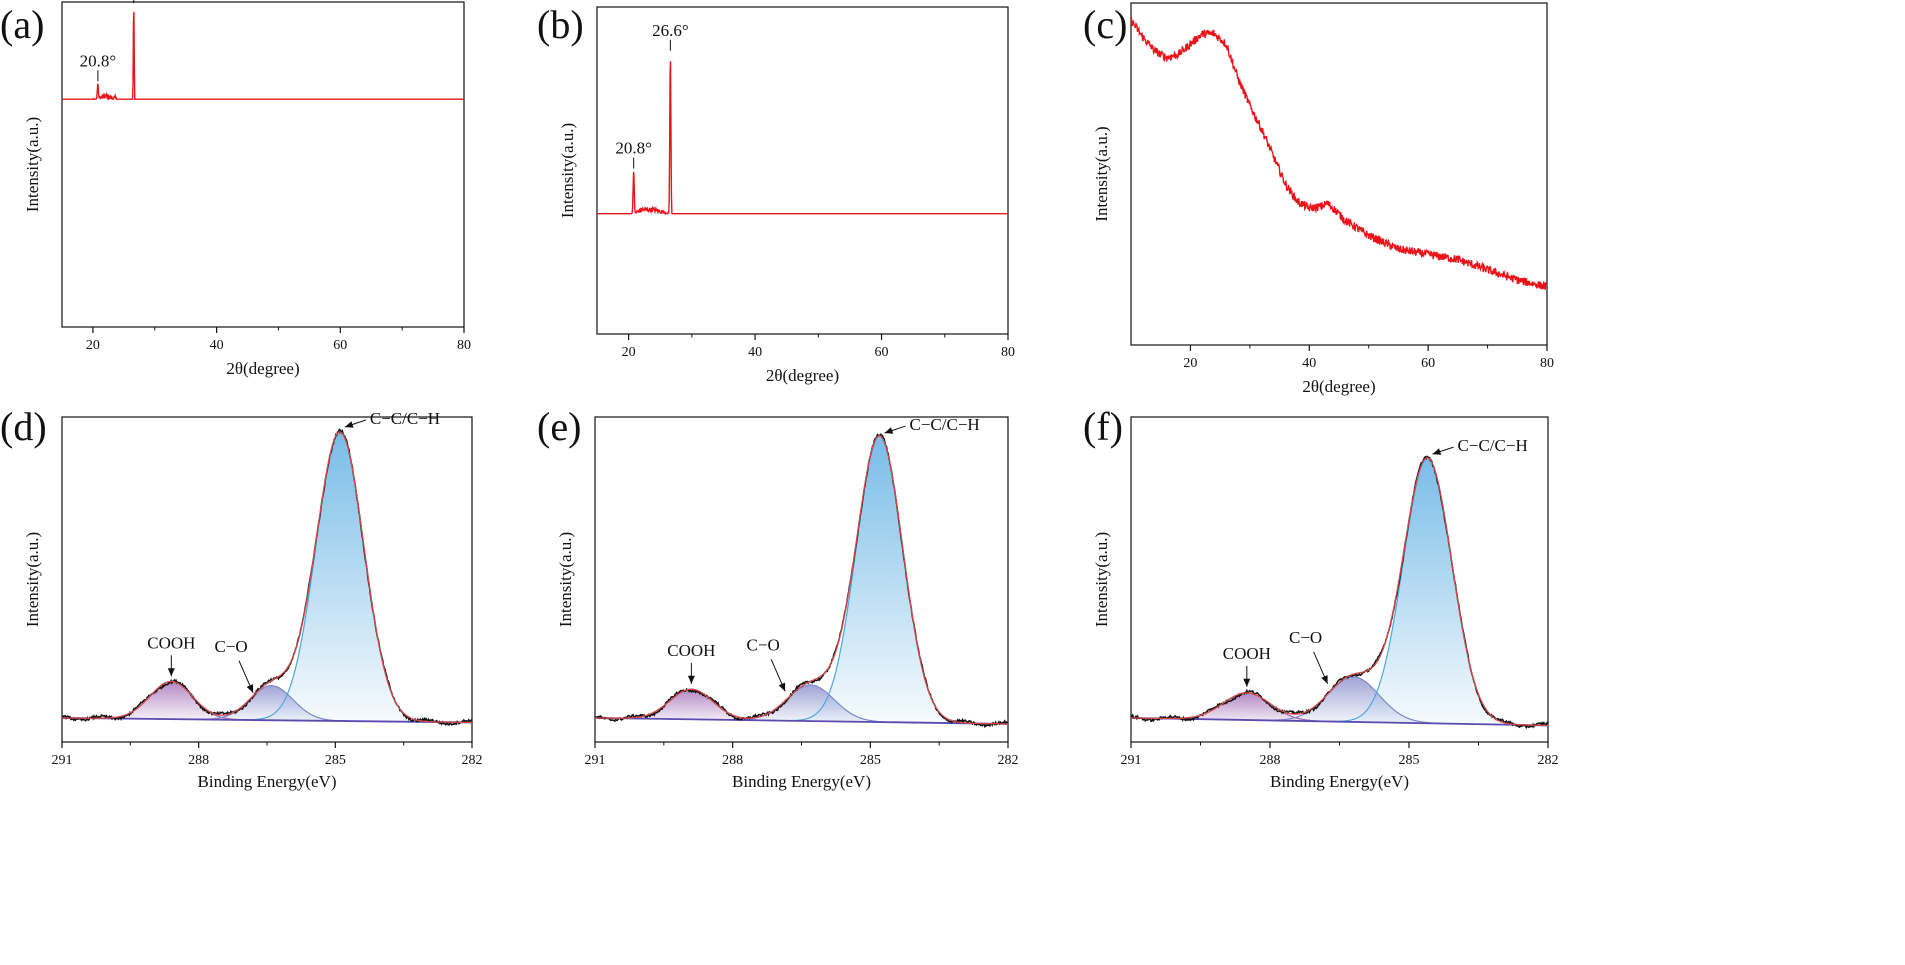  What do you see at coordinates (1103, 426) in the screenshot?
I see `panel-letter: (f)` at bounding box center [1103, 426].